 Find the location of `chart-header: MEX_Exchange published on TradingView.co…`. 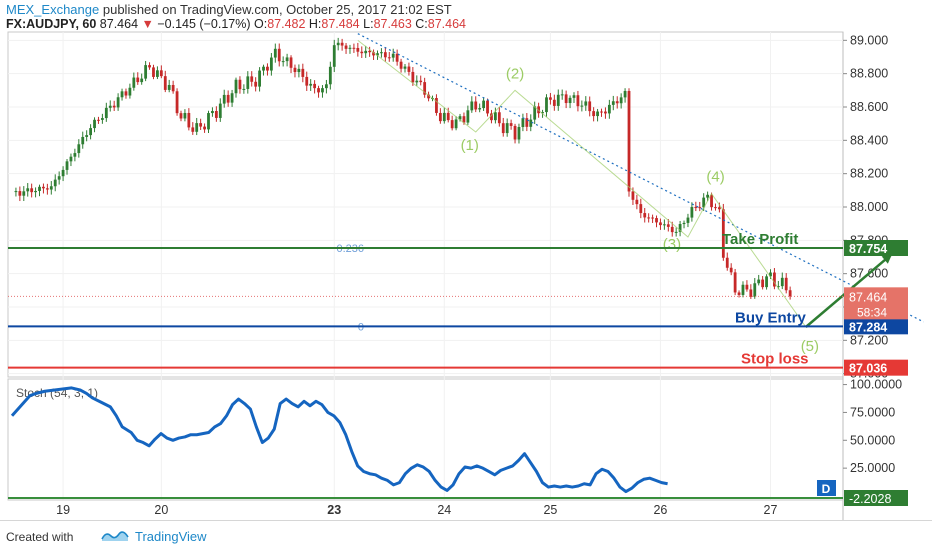

chart-header: MEX_Exchange published on TradingView.co… is located at coordinates (466, 16).